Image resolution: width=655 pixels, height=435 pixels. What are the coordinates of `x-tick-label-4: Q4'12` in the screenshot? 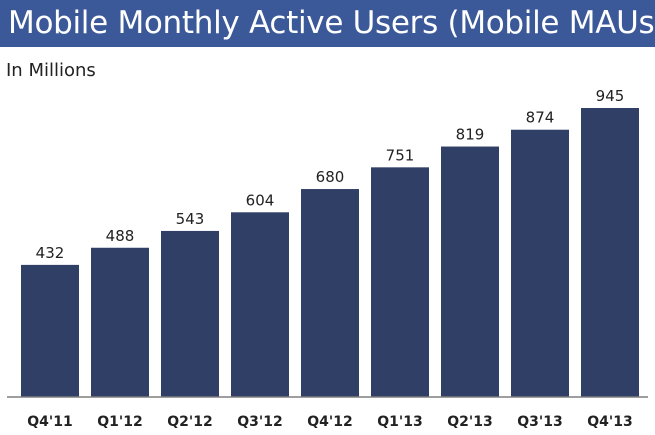 It's located at (329, 422).